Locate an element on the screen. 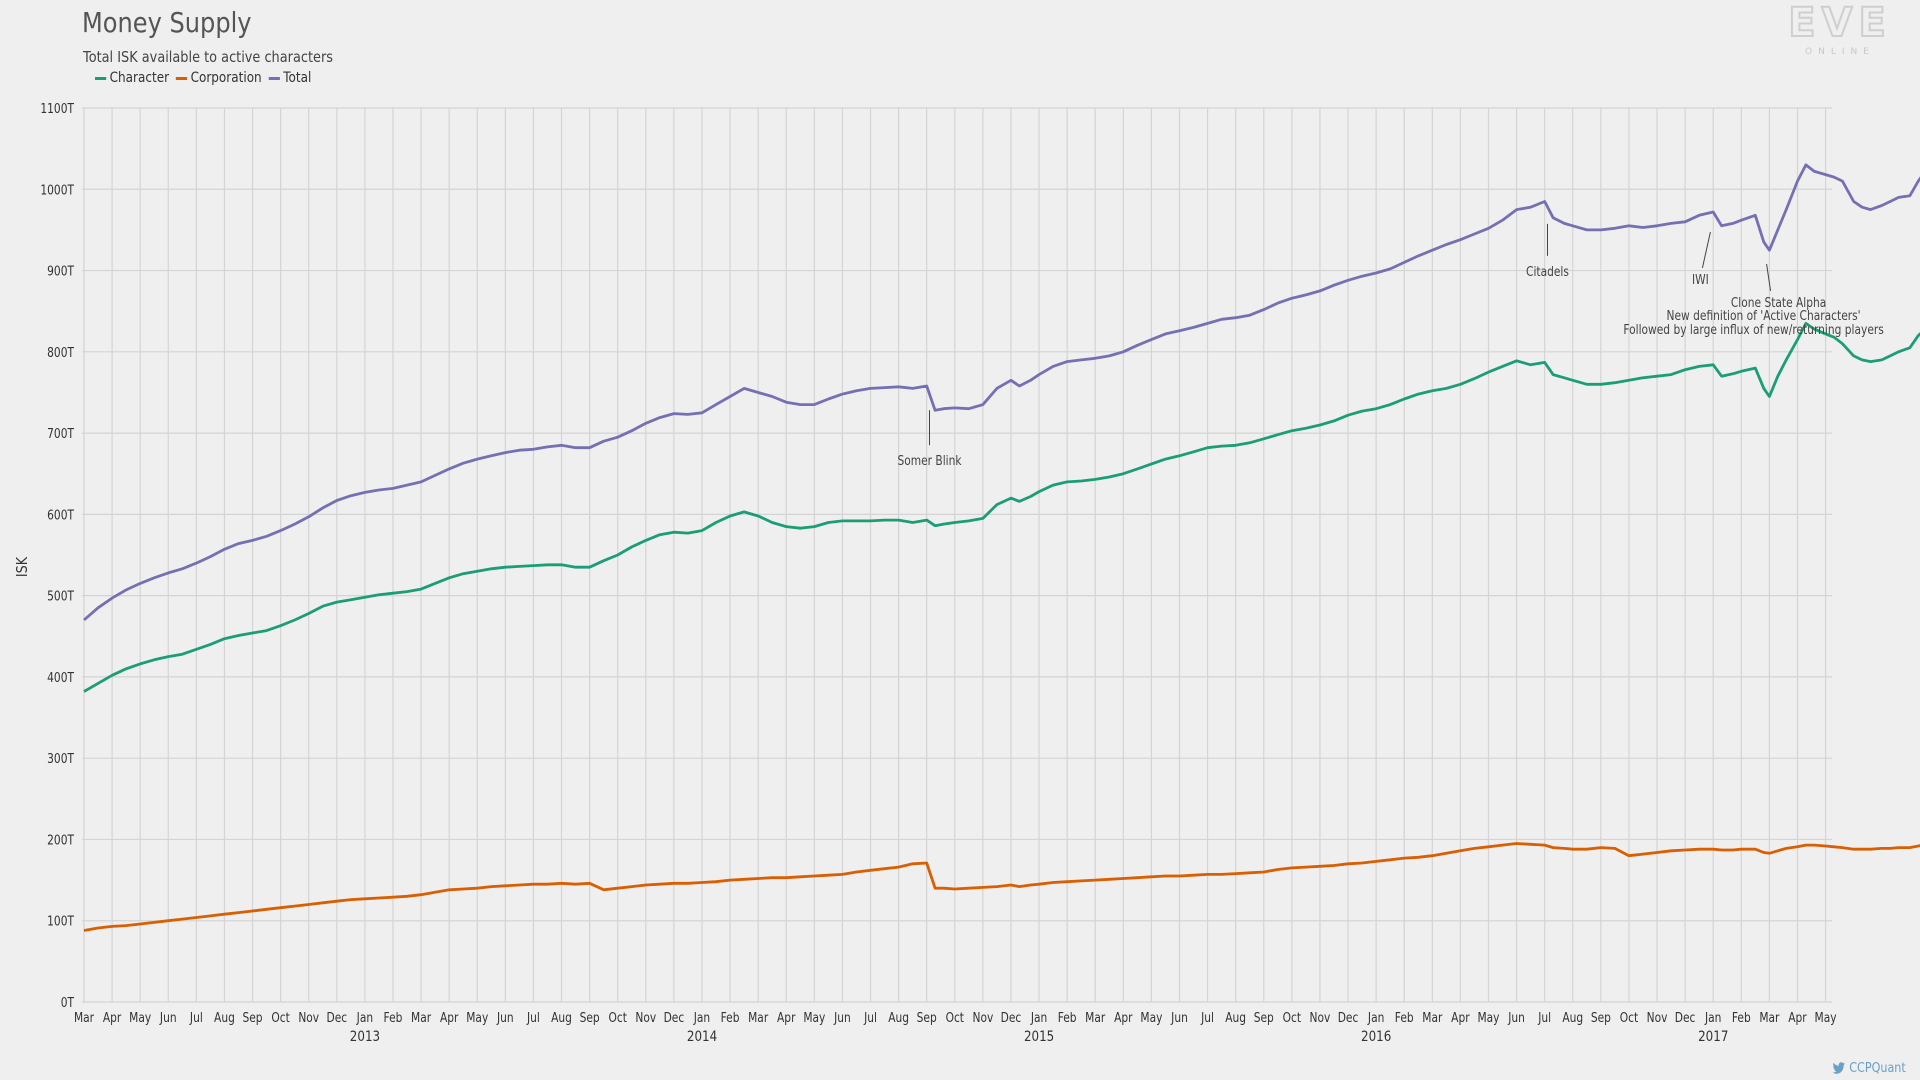 The image size is (1920, 1080). legend-label-corporation: Corporation is located at coordinates (226, 78).